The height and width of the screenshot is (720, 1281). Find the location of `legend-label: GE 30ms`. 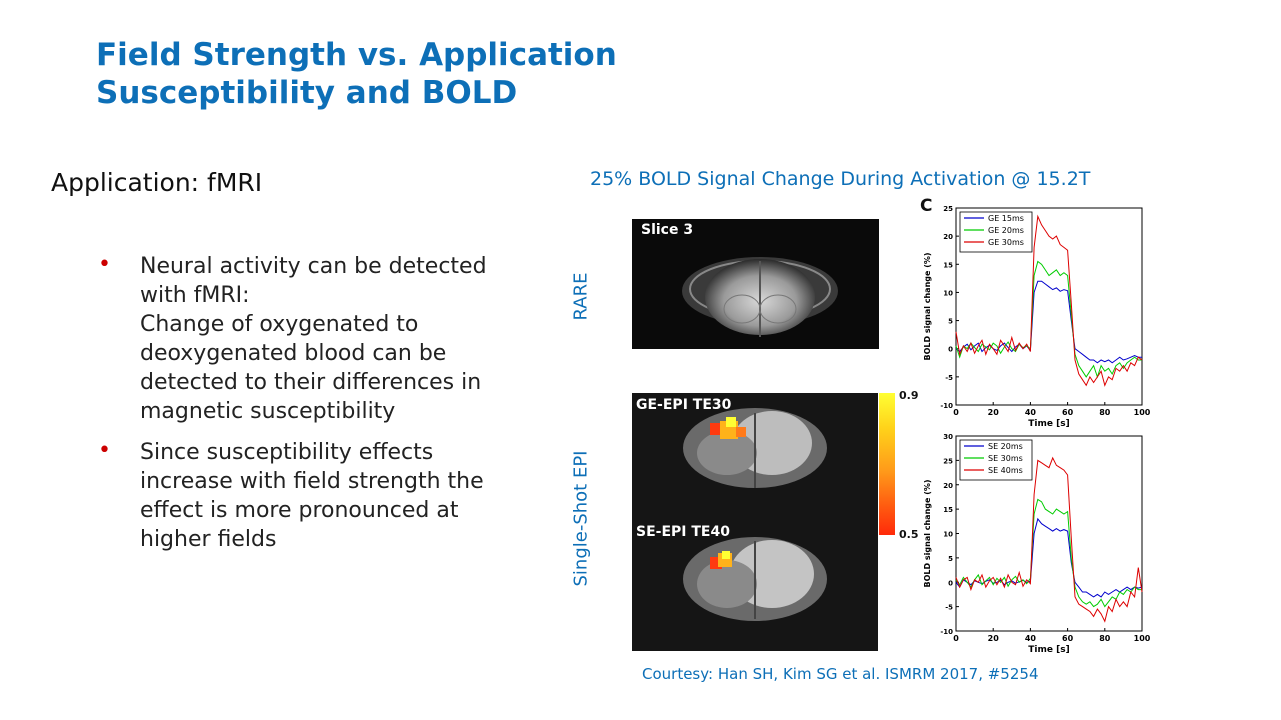

legend-label: GE 30ms is located at coordinates (1006, 242).